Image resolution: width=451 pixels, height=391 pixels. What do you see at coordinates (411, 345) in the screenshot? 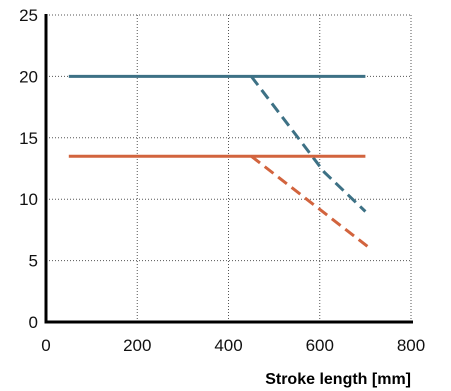
I see `x-tick-label: 800` at bounding box center [411, 345].